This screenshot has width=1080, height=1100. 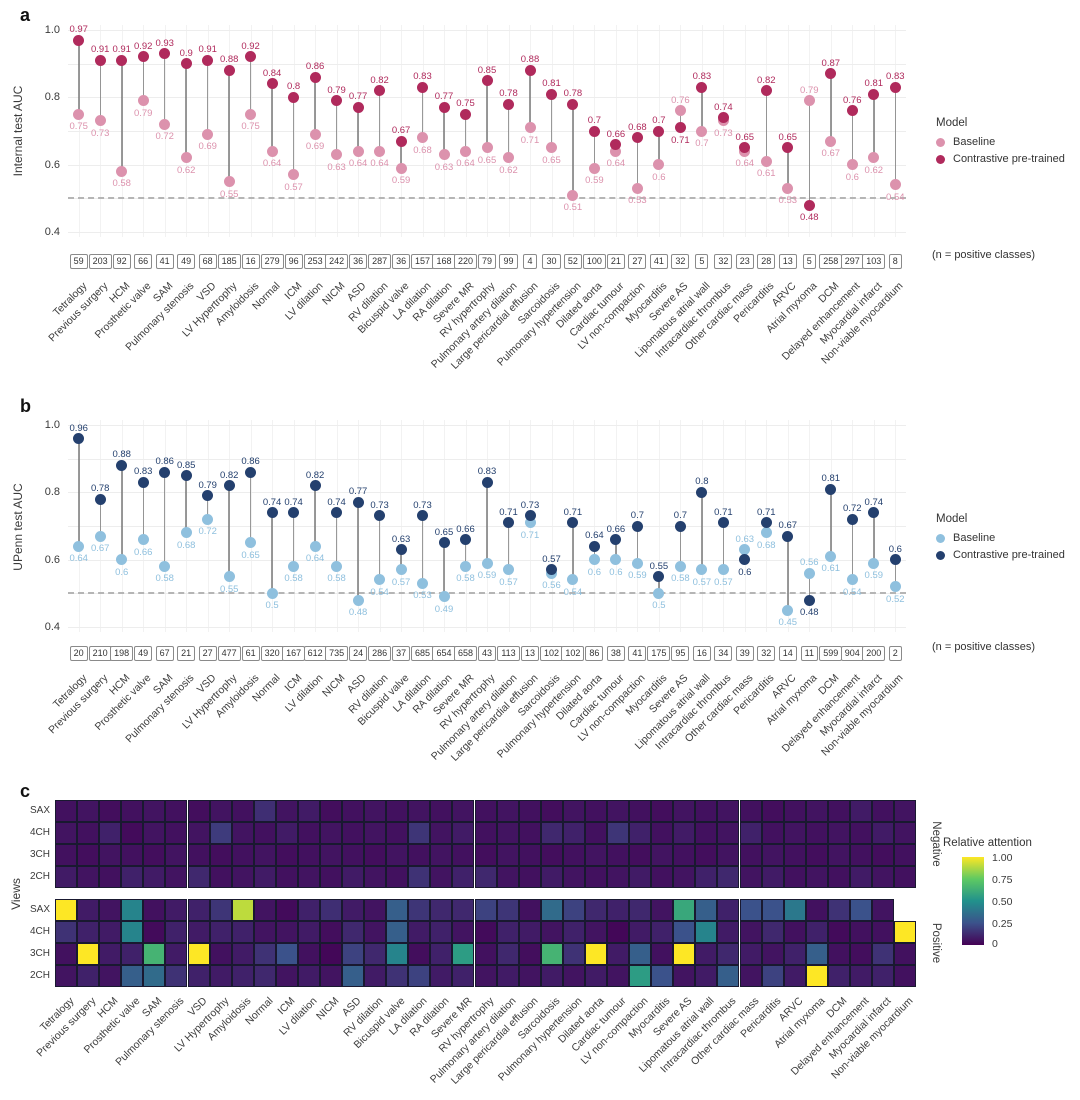 What do you see at coordinates (788, 623) in the screenshot?
I see `value-label: 0.45` at bounding box center [788, 623].